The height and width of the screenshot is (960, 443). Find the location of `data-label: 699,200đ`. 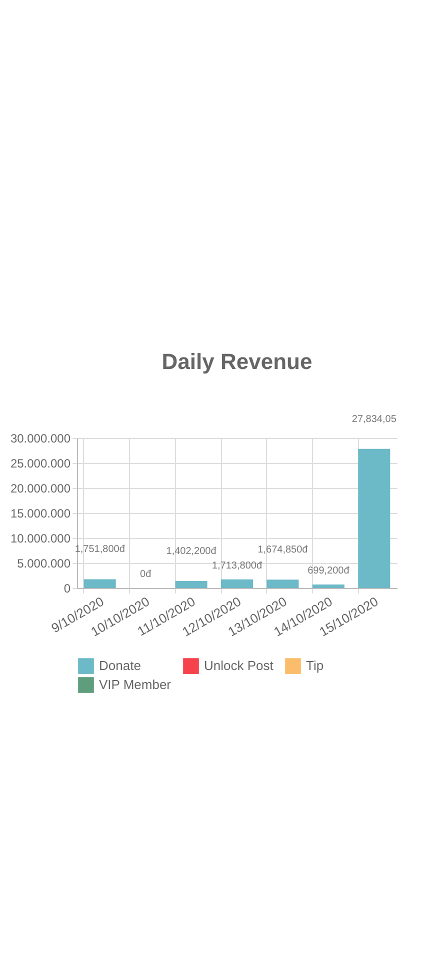

data-label: 699,200đ is located at coordinates (329, 571).